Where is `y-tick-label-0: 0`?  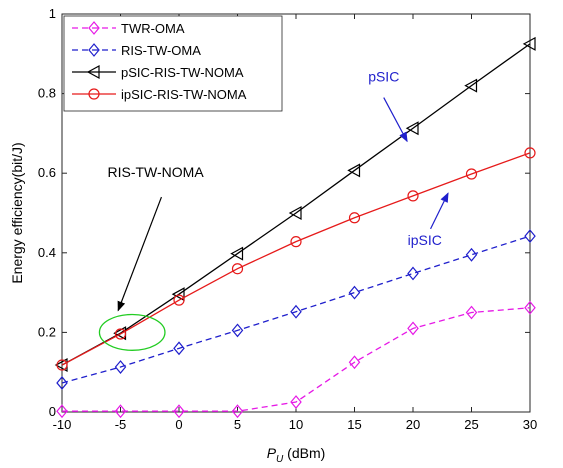
y-tick-label-0: 0 is located at coordinates (52, 411).